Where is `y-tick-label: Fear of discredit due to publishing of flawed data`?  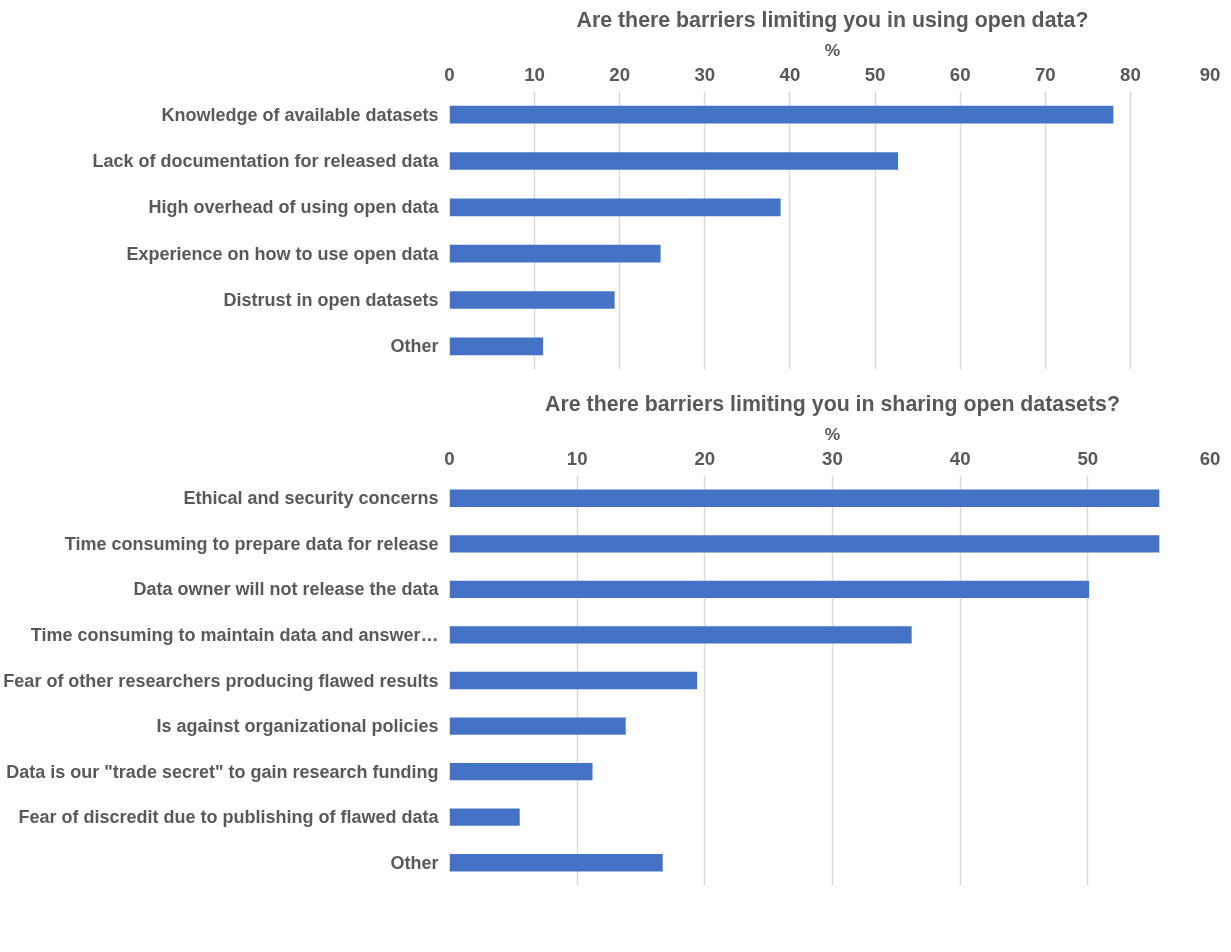 y-tick-label: Fear of discredit due to publishing of flawed data is located at coordinates (229, 817).